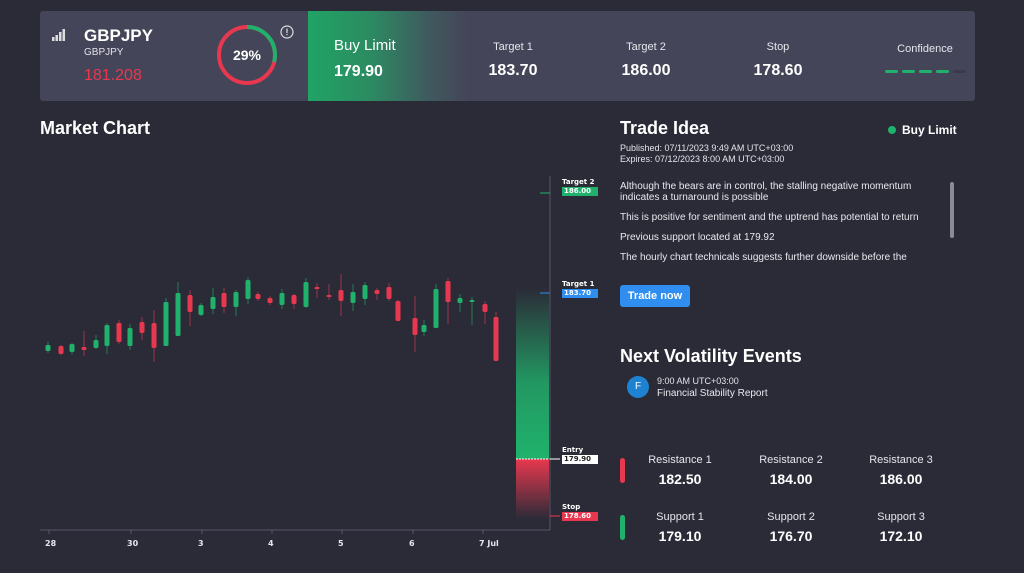 This screenshot has width=1024, height=573. Describe the element at coordinates (578, 182) in the screenshot. I see `level-tag-label: Target 2` at that location.